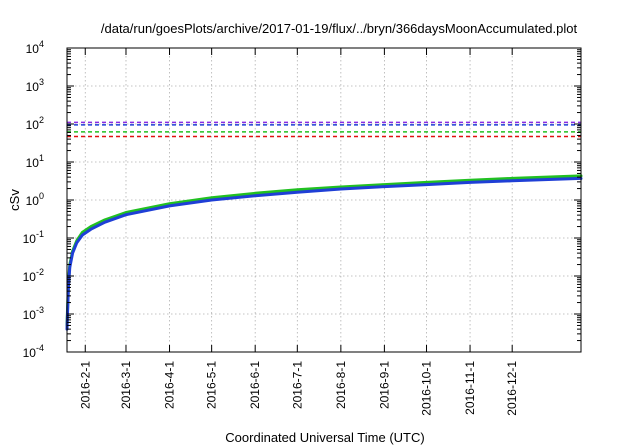 Image resolution: width=640 pixels, height=448 pixels. Describe the element at coordinates (35, 161) in the screenshot. I see `y-tick-label: 10¹` at that location.